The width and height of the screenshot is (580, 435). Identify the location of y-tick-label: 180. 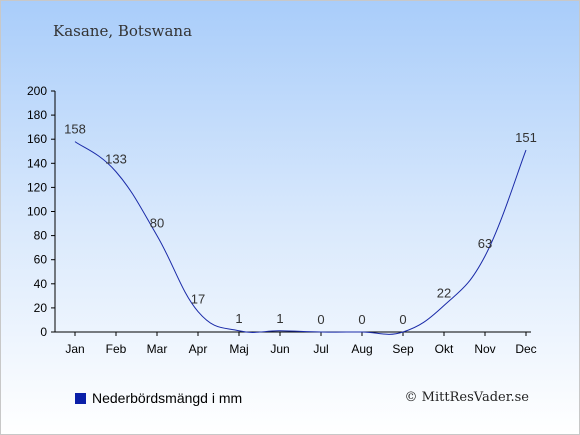
(37, 115).